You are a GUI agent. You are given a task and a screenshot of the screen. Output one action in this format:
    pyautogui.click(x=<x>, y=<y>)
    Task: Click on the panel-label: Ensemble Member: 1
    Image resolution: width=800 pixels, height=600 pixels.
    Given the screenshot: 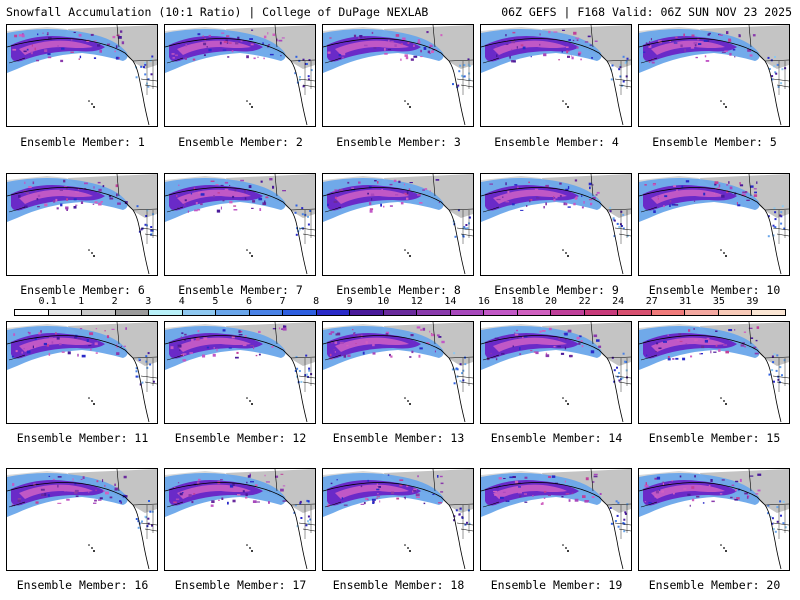 What is the action you would take?
    pyautogui.click(x=82, y=142)
    